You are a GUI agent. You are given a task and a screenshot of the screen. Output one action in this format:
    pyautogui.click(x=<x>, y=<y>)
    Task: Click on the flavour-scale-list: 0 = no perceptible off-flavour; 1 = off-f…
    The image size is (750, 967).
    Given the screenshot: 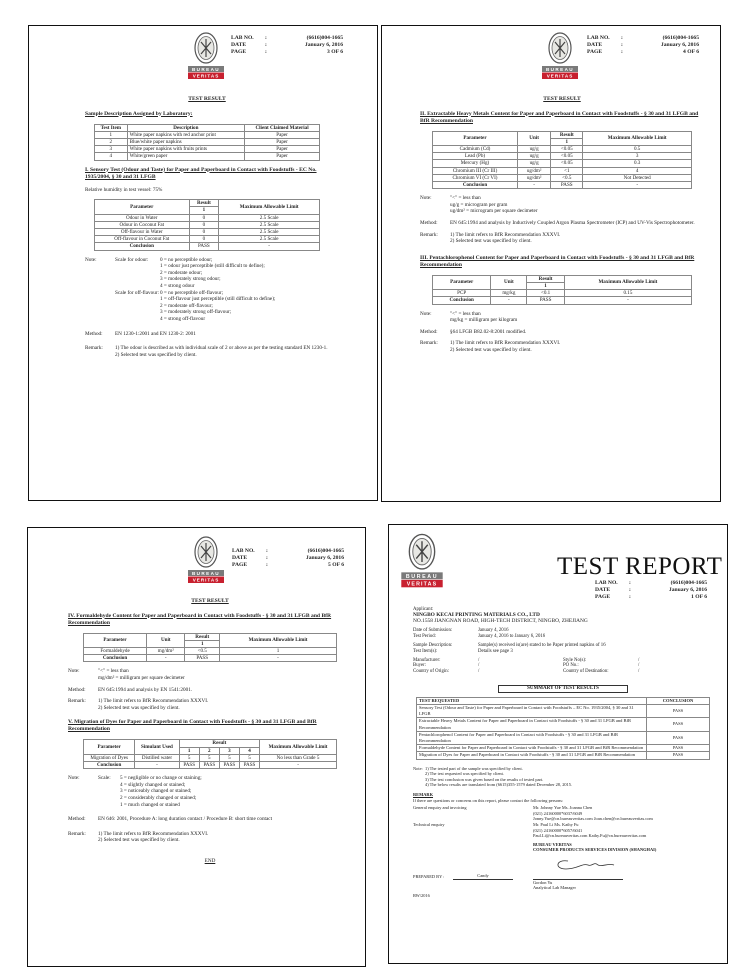 What is the action you would take?
    pyautogui.click(x=217, y=306)
    